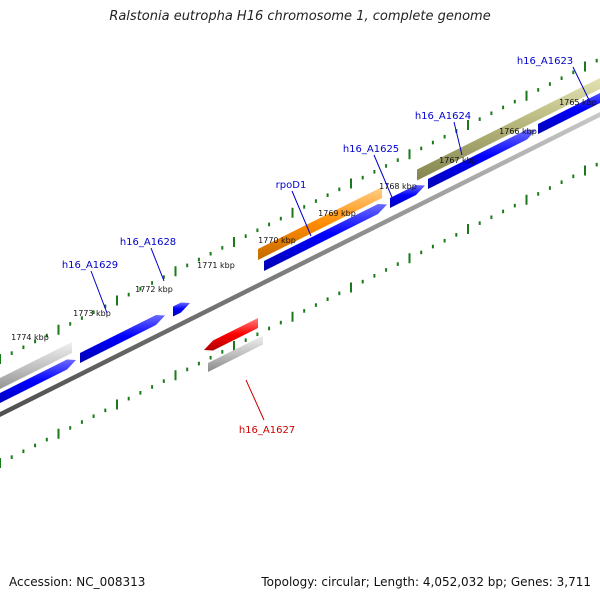 Image resolution: width=600 pixels, height=600 pixels. Describe the element at coordinates (458, 138) in the screenshot. I see `leader-line-h16-a1624` at that location.